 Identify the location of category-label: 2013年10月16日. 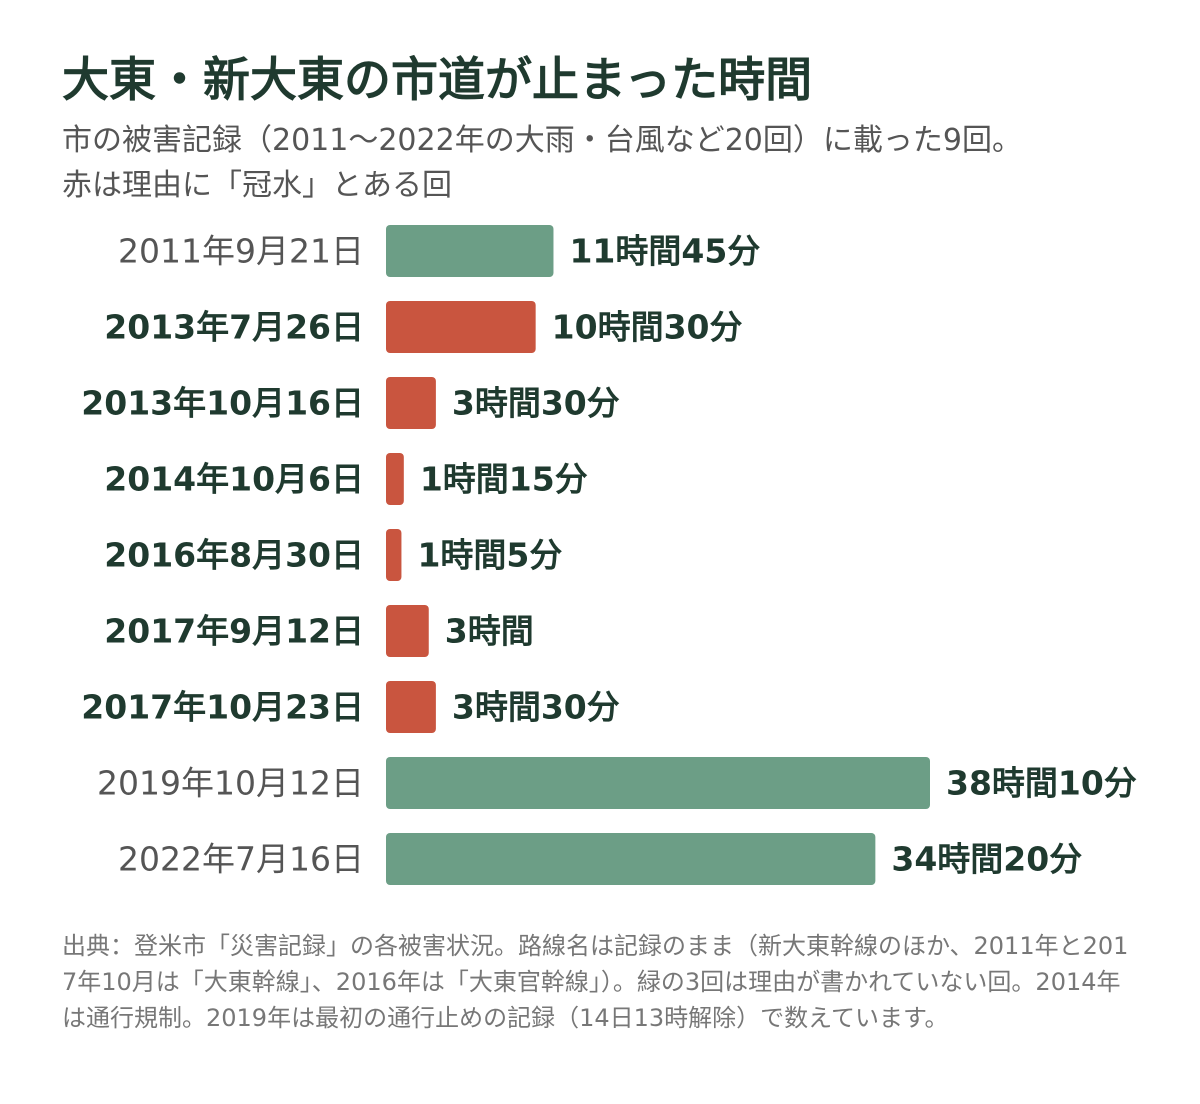
(222, 403).